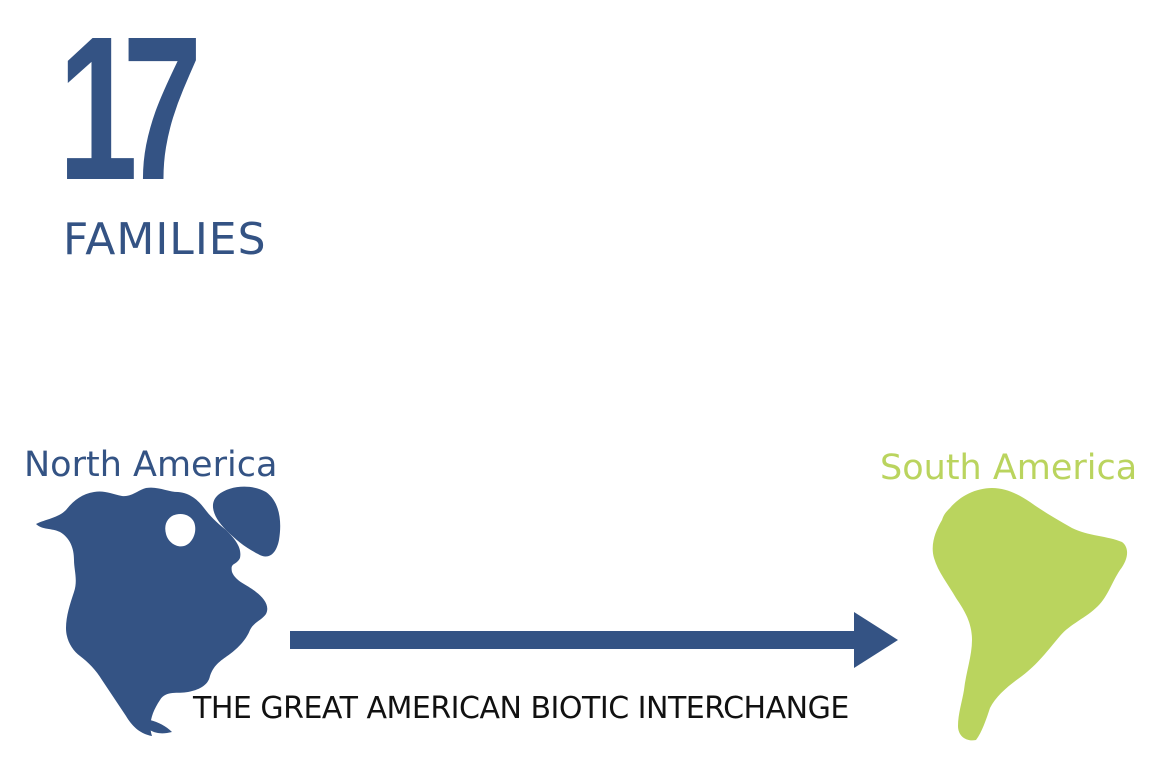  Describe the element at coordinates (161, 727) in the screenshot. I see `central-america-shape` at that location.